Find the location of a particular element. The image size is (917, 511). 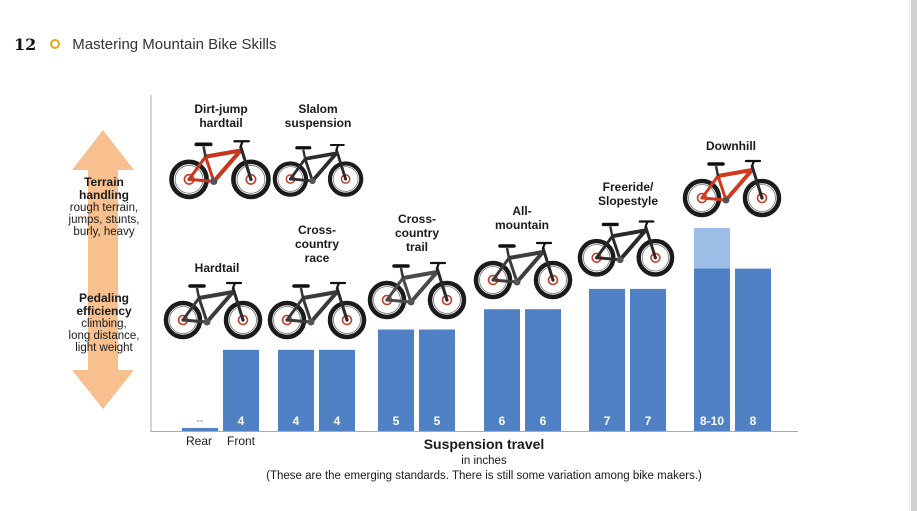

hardtail-bike-seatpost is located at coordinates (198, 293).